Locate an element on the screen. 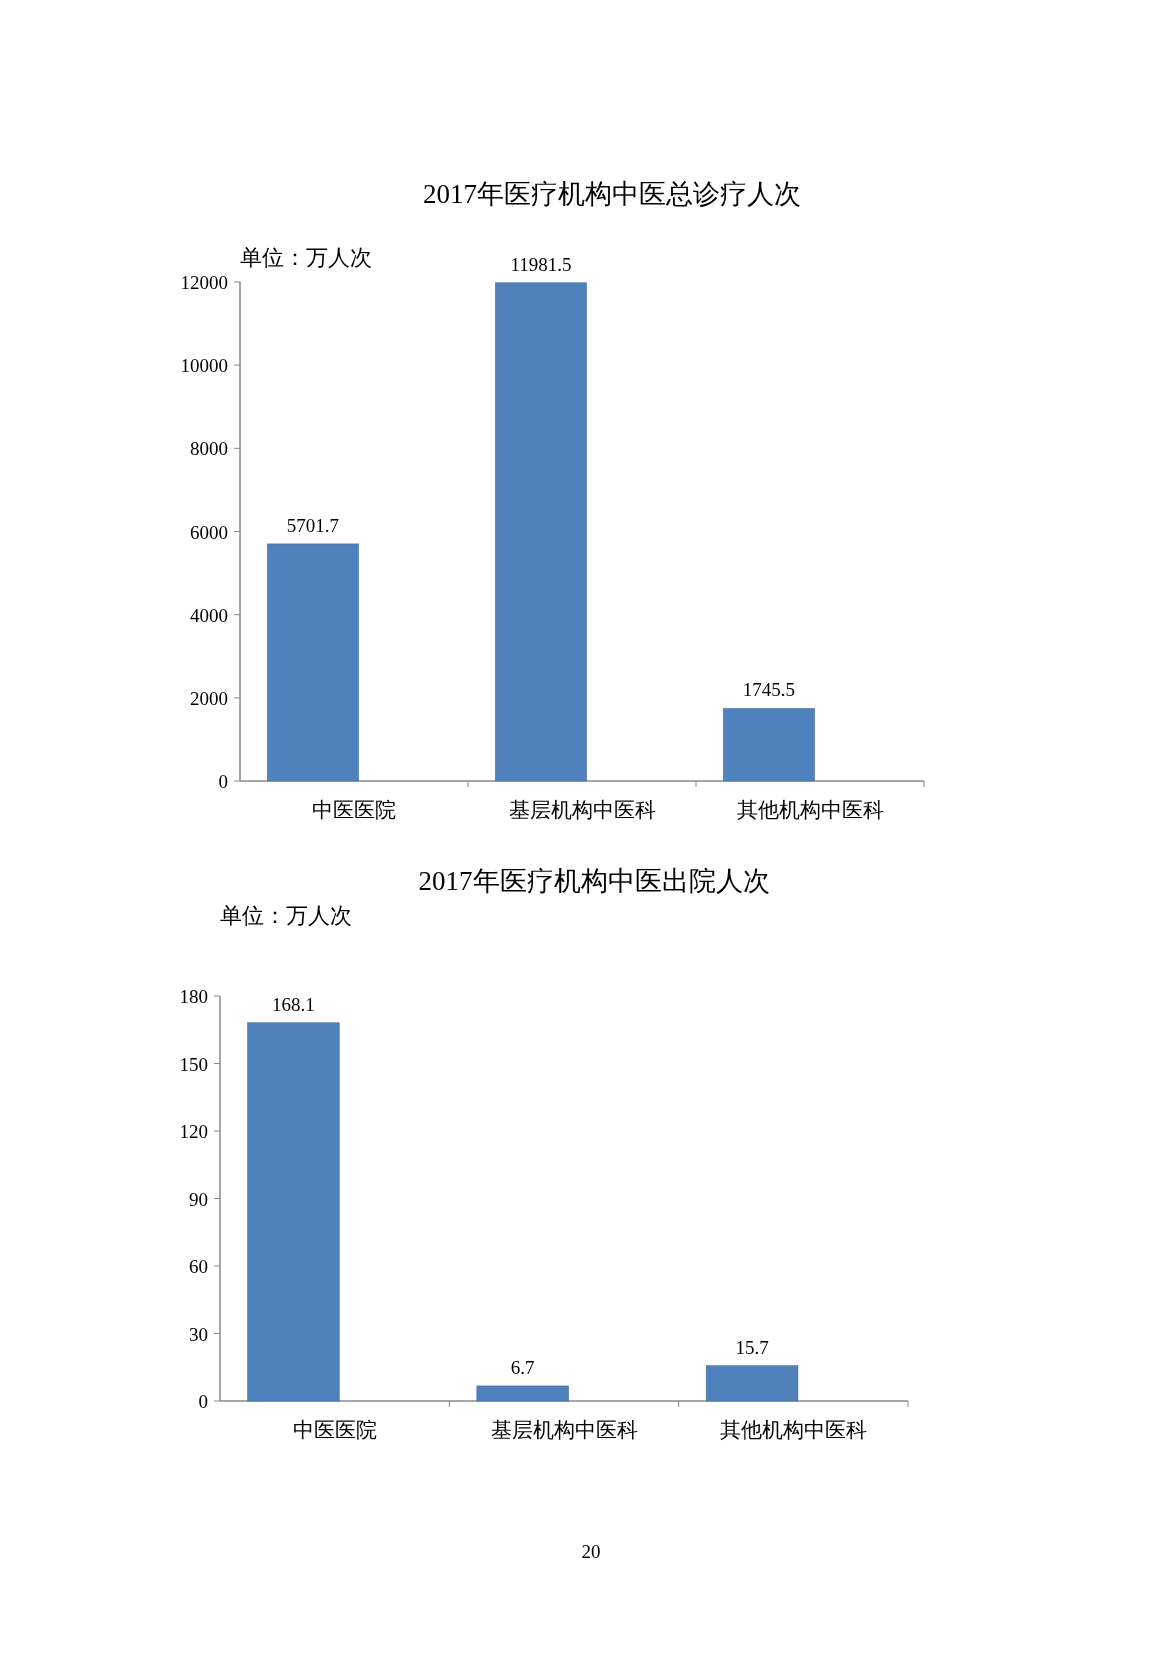 The width and height of the screenshot is (1166, 1654). y-tick-label: 8000 is located at coordinates (209, 449).